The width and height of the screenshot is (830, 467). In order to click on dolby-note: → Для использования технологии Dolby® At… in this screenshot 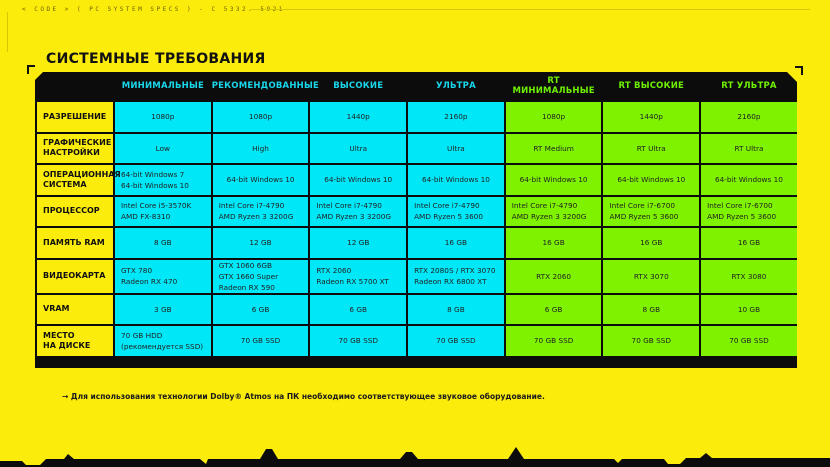, I will do `click(303, 396)`.